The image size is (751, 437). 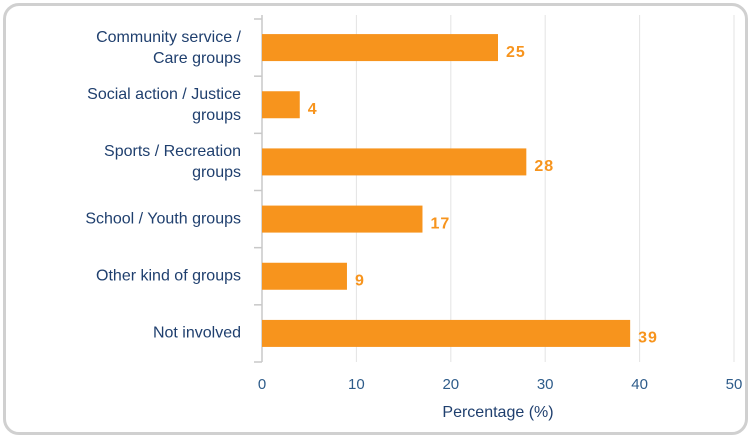 What do you see at coordinates (164, 104) in the screenshot?
I see `y-tick-label: Social action / Justice groups` at bounding box center [164, 104].